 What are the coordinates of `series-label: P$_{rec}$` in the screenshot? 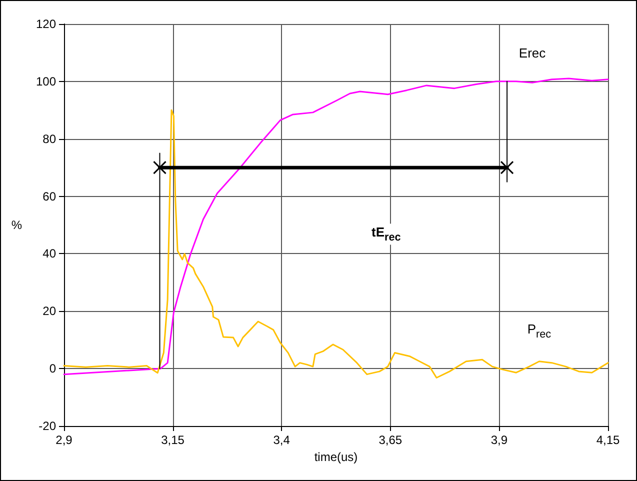 It's located at (539, 331).